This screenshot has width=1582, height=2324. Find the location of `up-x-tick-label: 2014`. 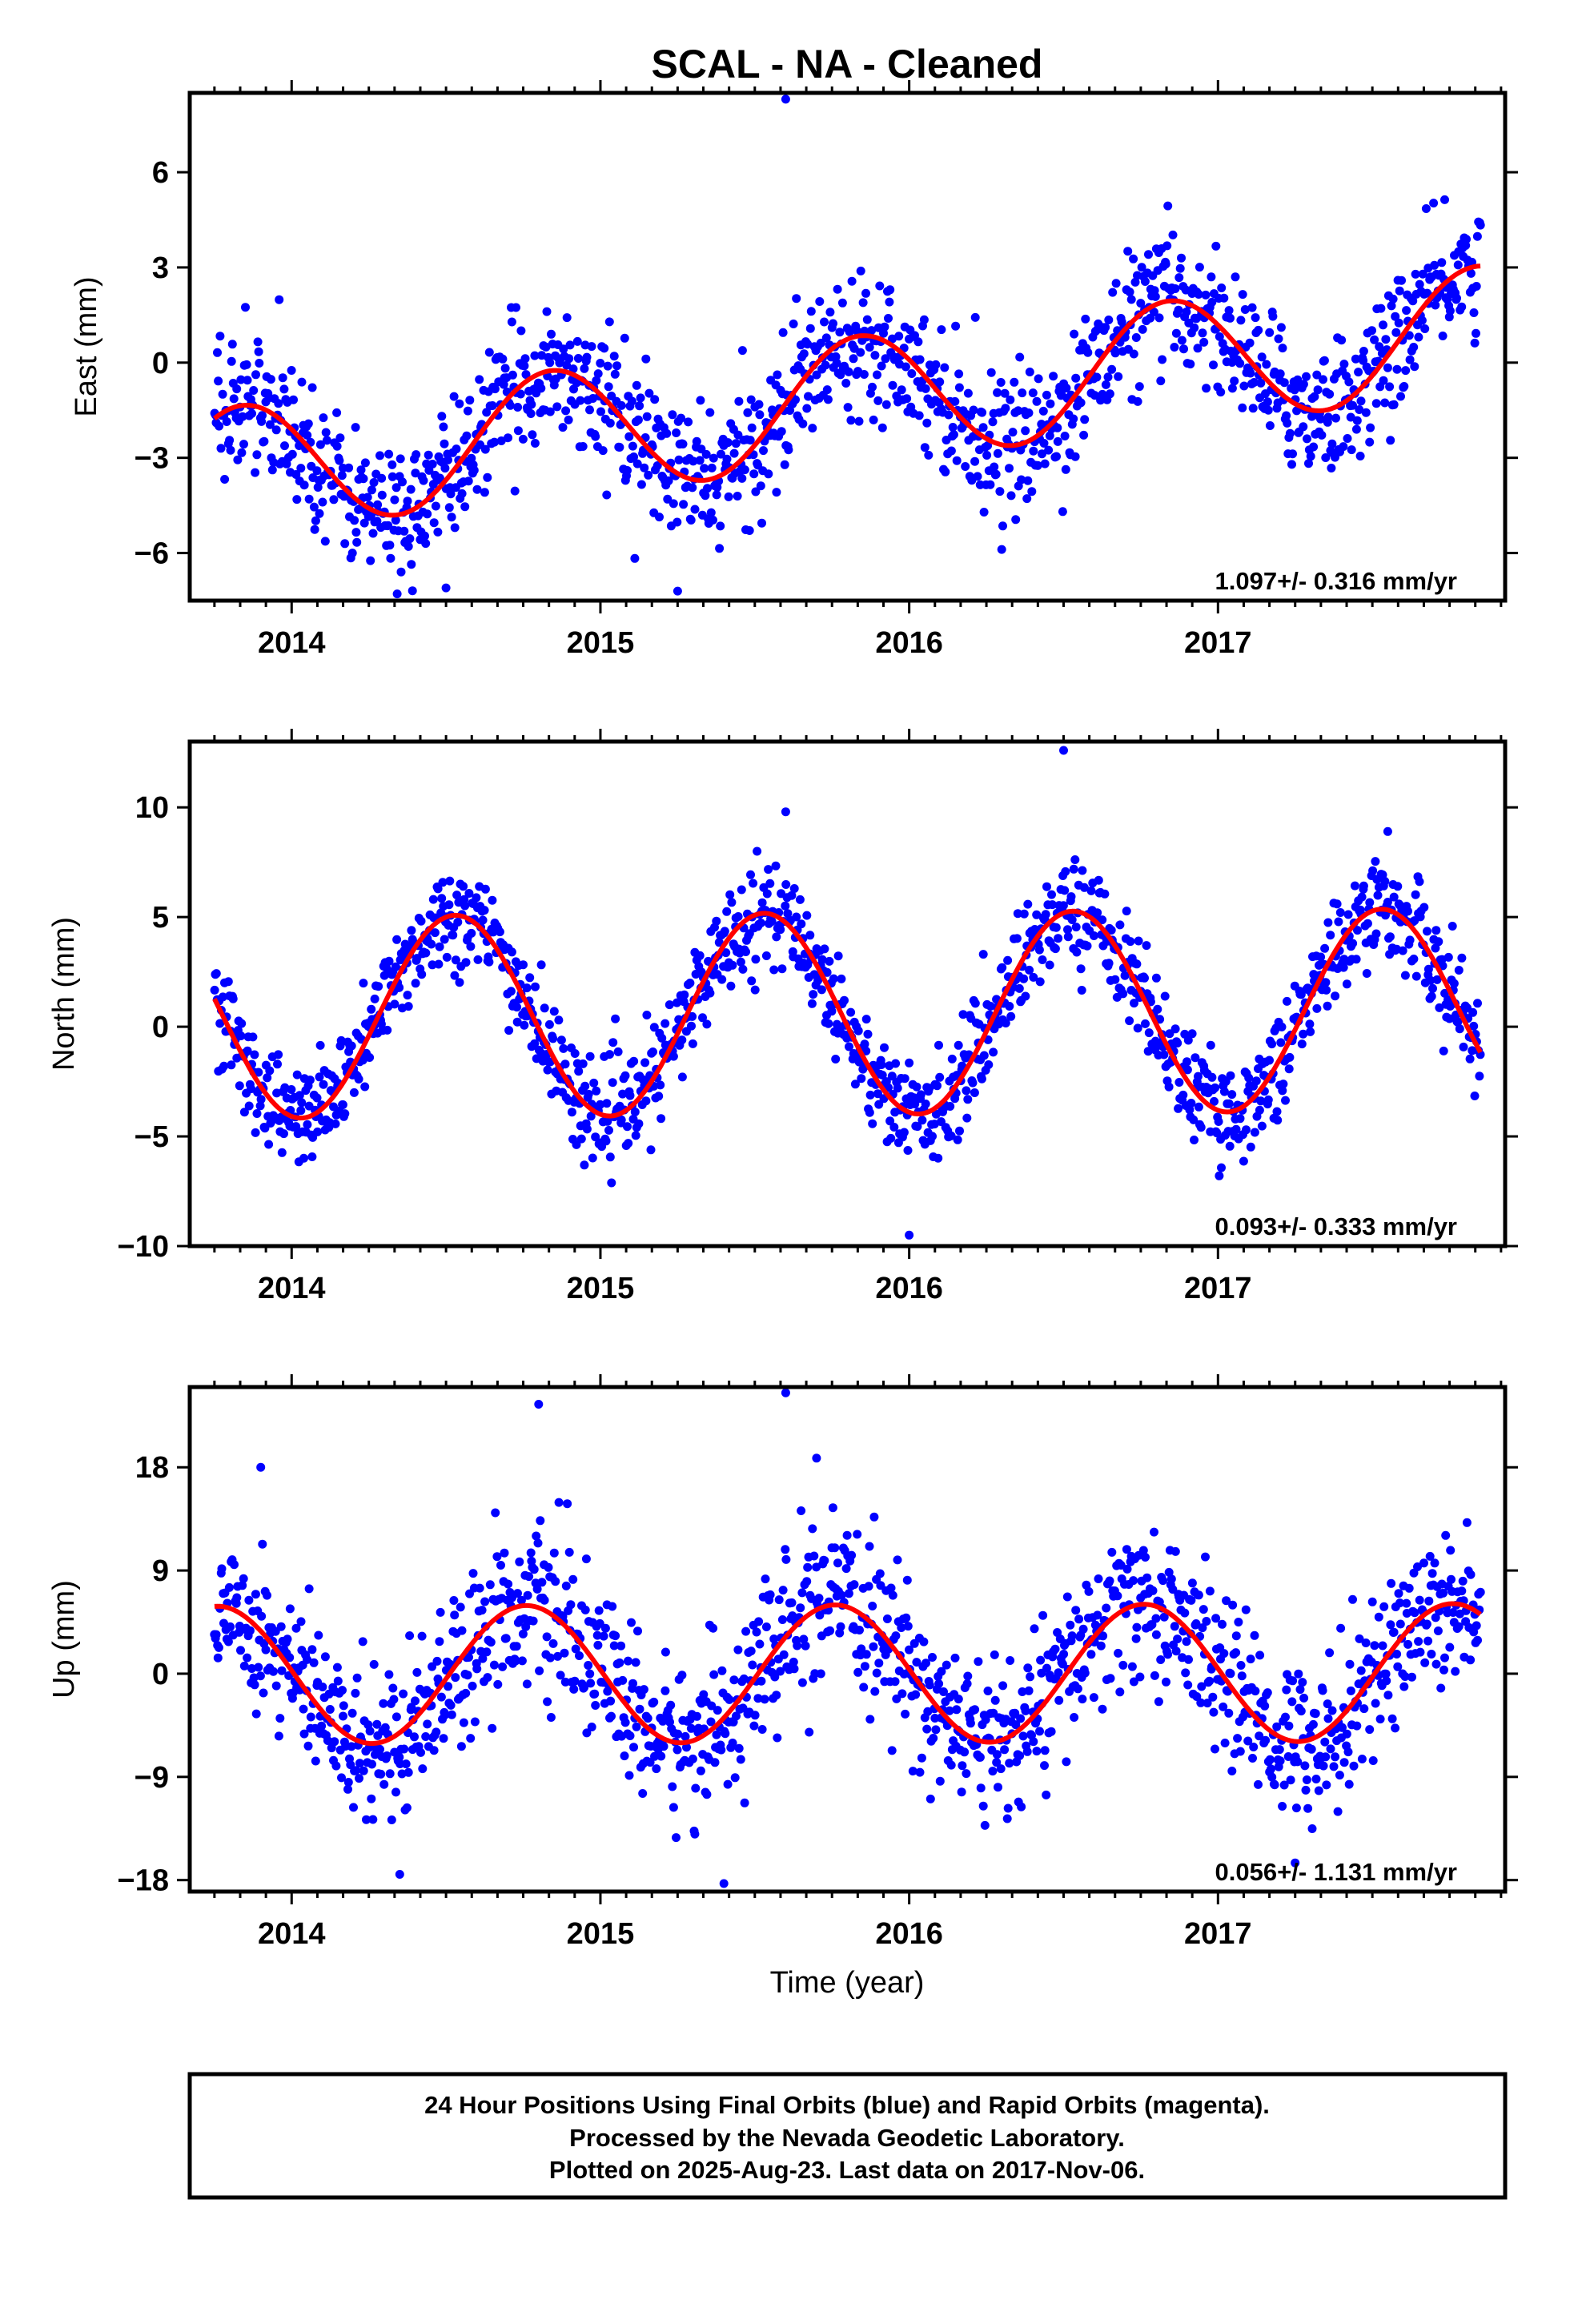

up-x-tick-label: 2014 is located at coordinates (292, 1934).